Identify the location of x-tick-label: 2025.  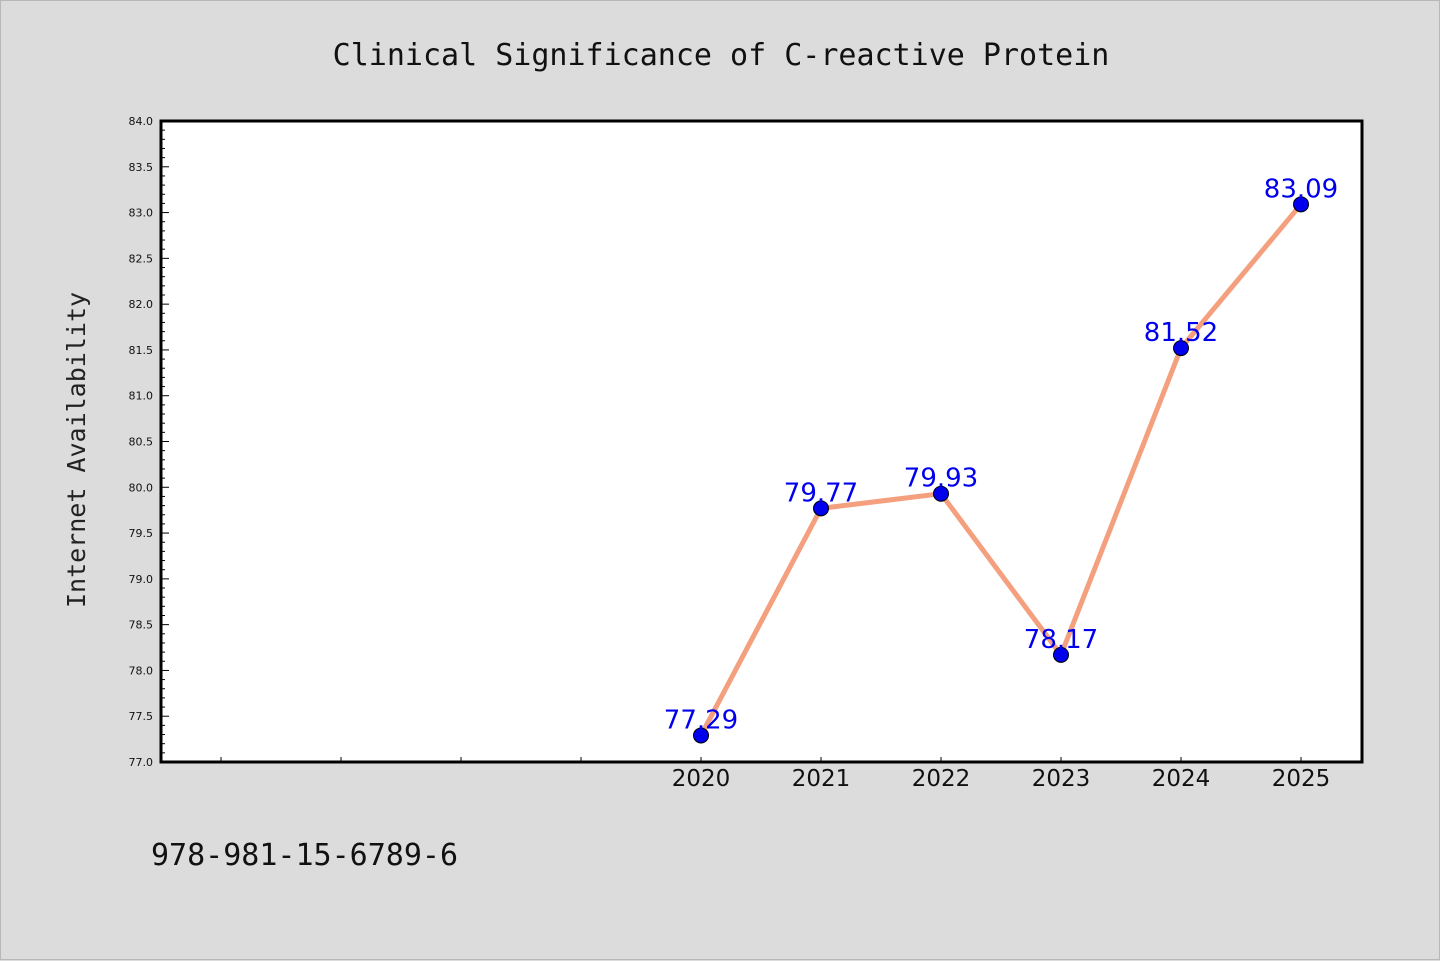
(1301, 779).